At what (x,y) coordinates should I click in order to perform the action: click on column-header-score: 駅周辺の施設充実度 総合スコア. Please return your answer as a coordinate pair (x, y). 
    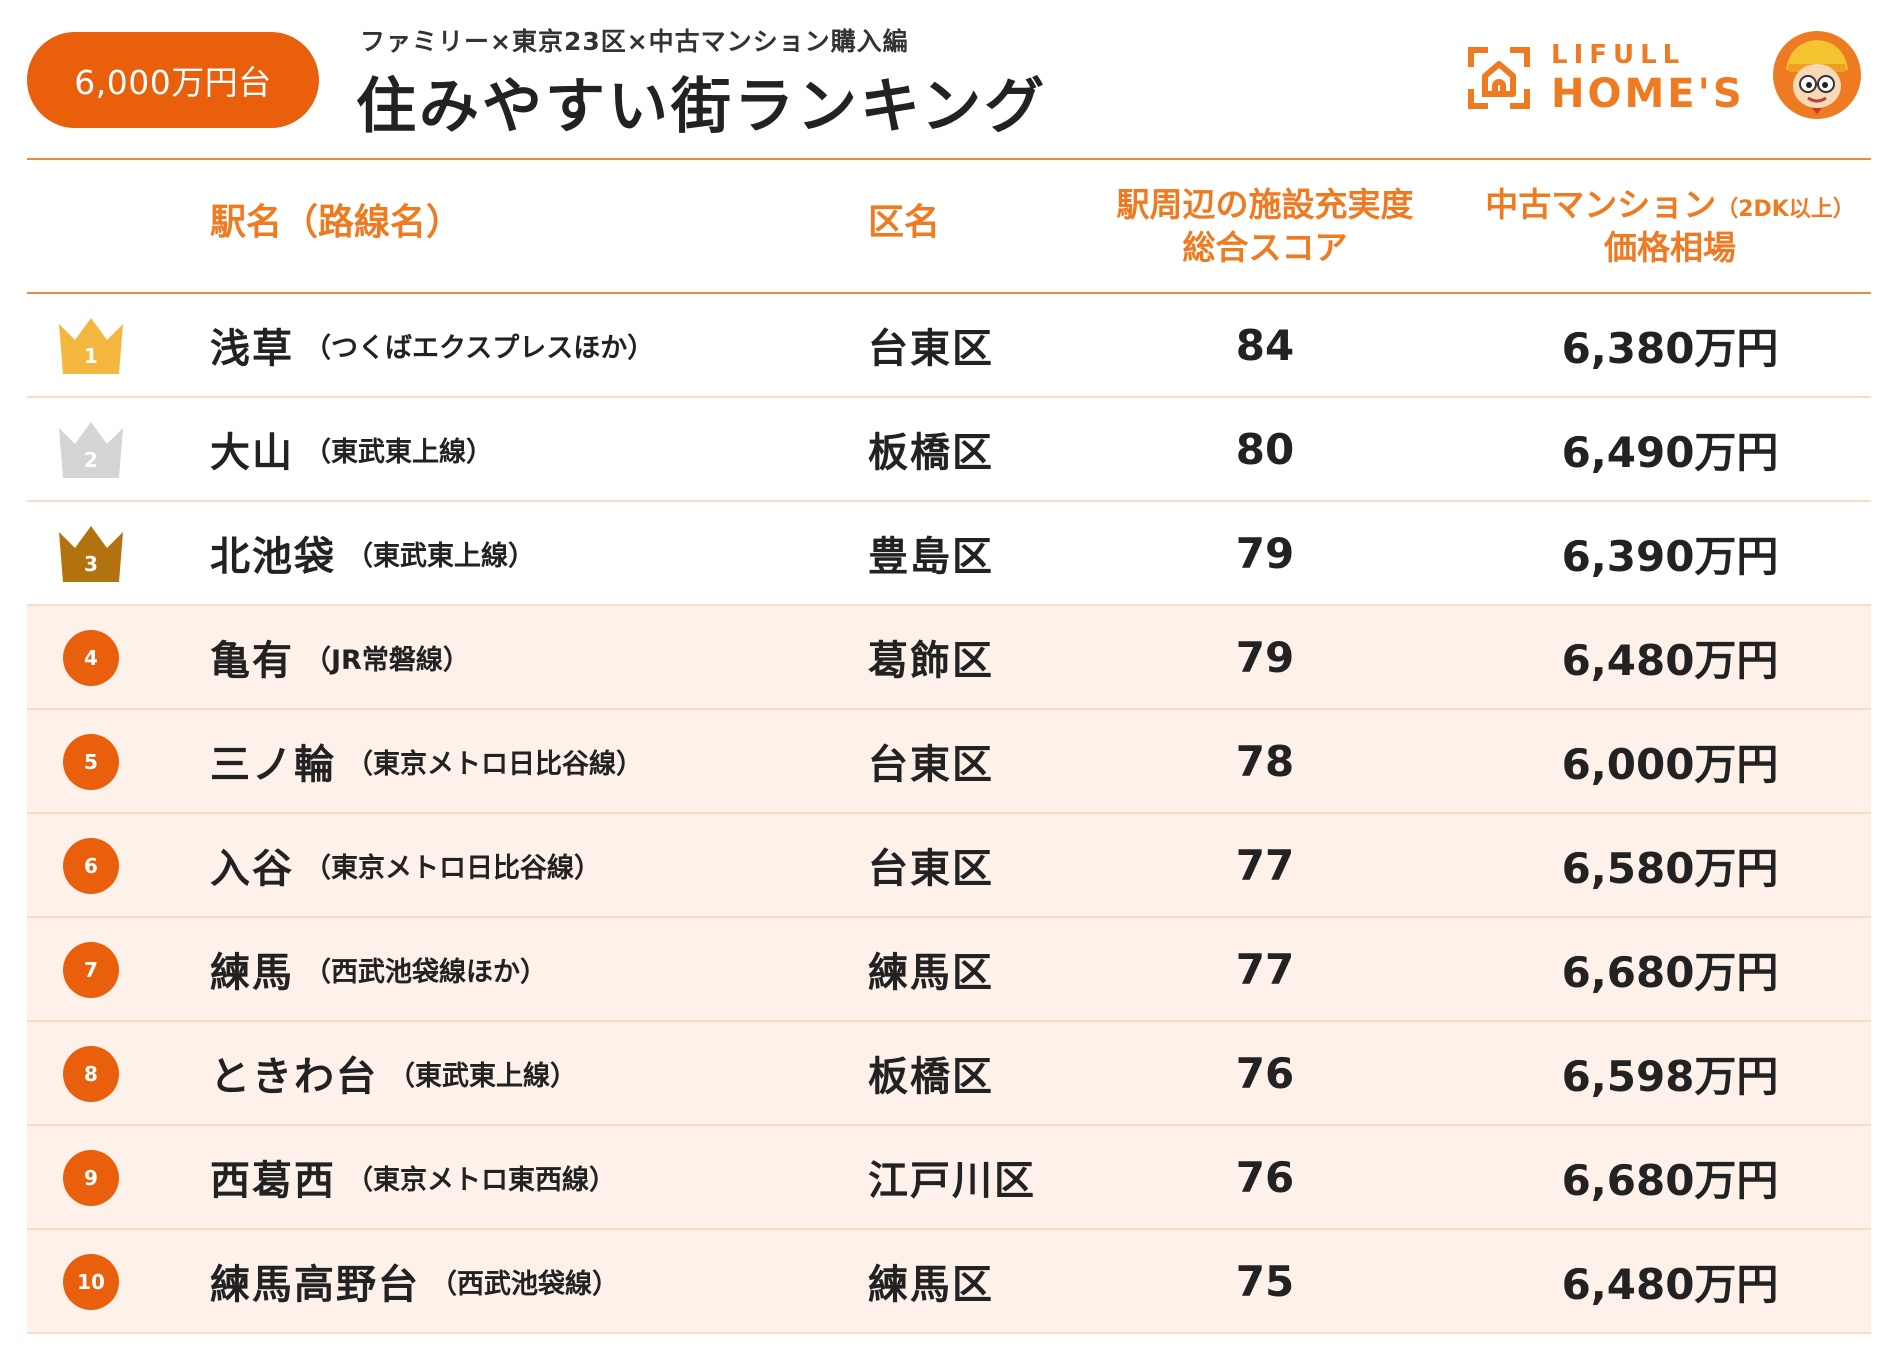
    Looking at the image, I should click on (1265, 227).